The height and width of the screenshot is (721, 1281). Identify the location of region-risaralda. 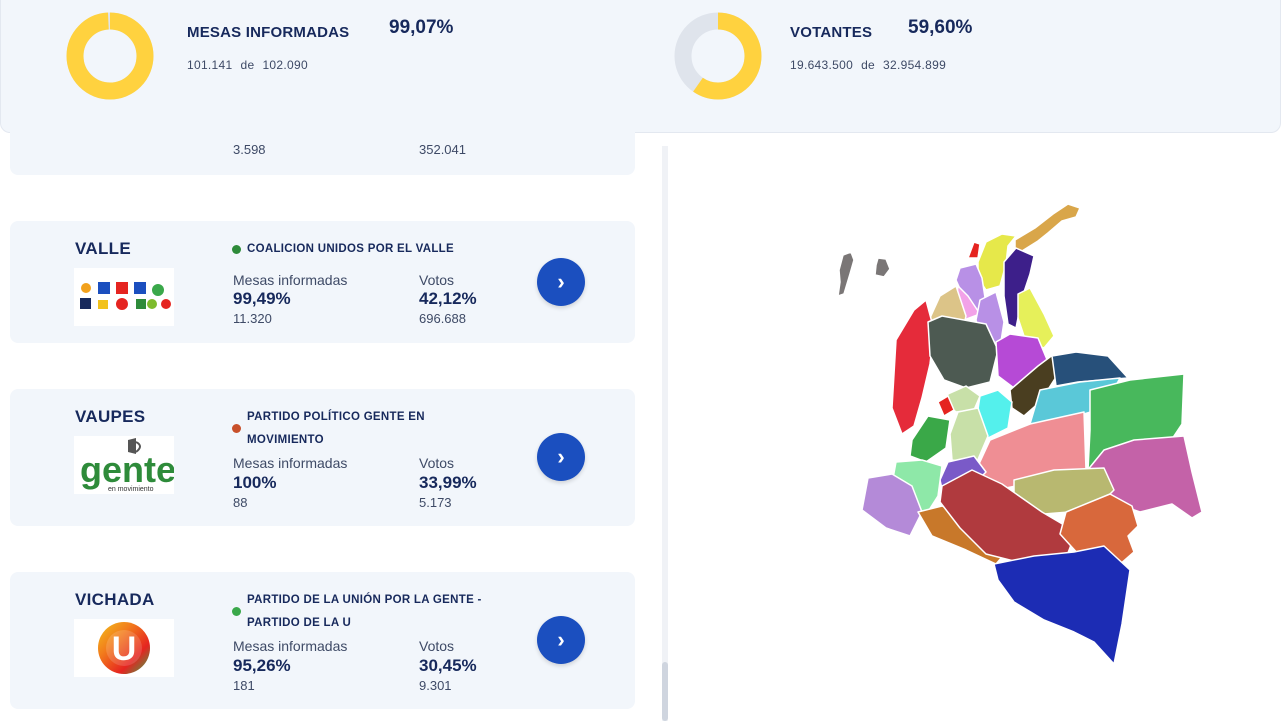
(946, 406).